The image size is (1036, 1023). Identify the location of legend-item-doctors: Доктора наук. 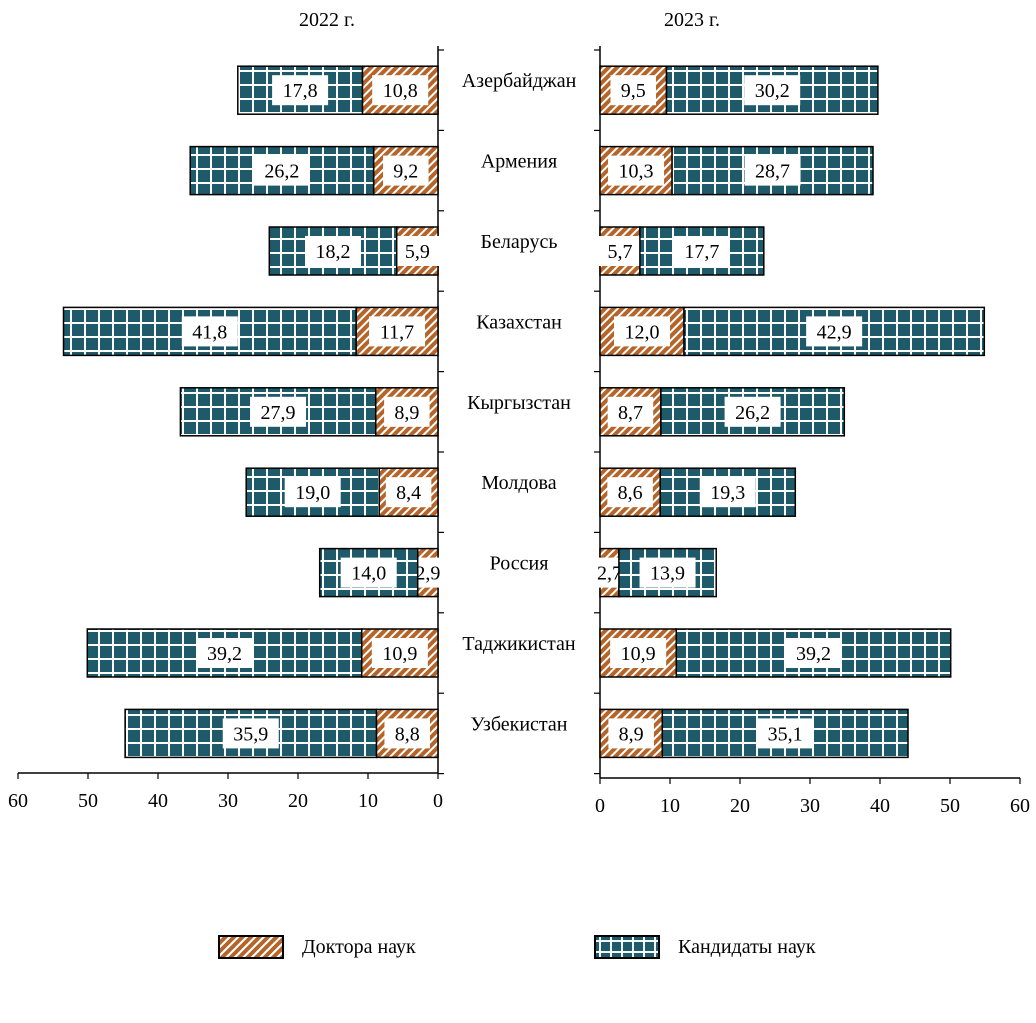
(317, 947).